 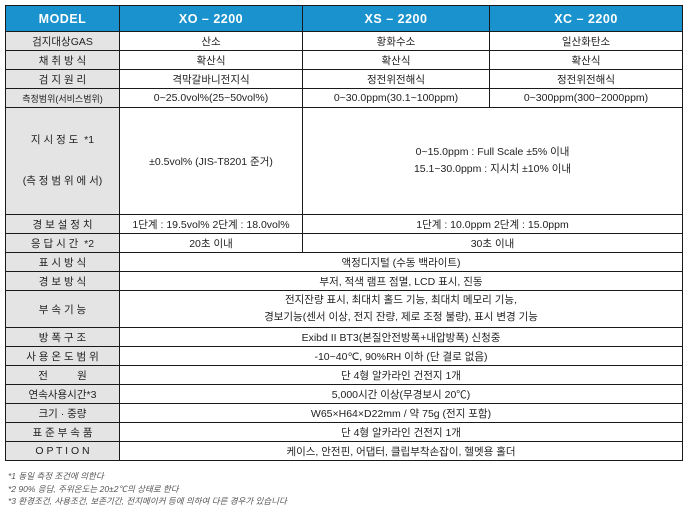 What do you see at coordinates (396, 41) in the screenshot?
I see `spec-cell: 황화수소` at bounding box center [396, 41].